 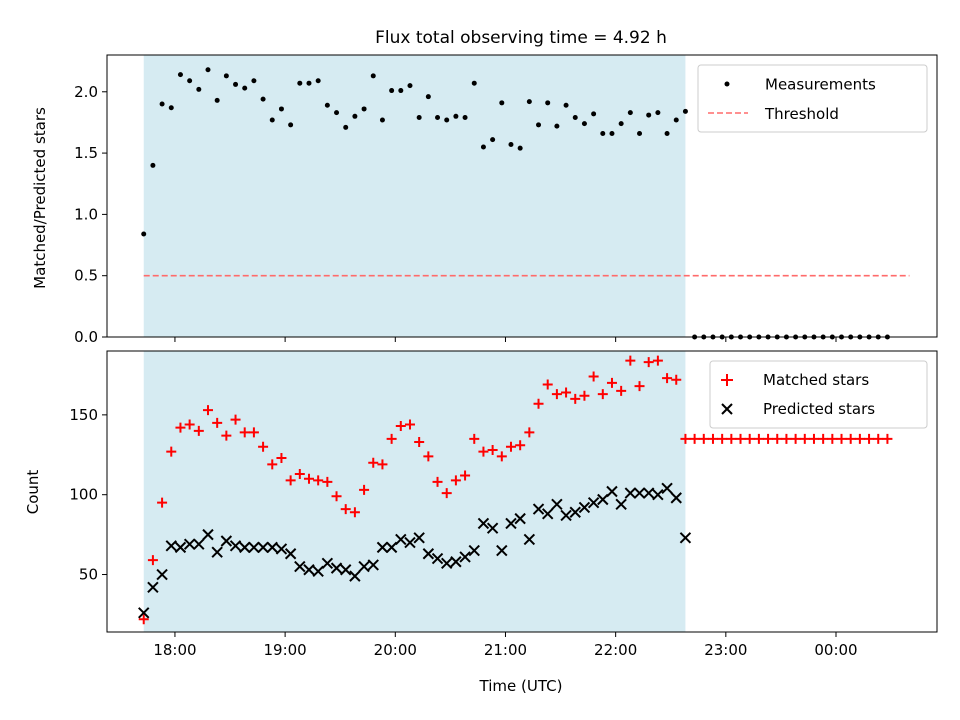 What do you see at coordinates (83, 495) in the screenshot?
I see `bottom-y-tick-label: 100` at bounding box center [83, 495].